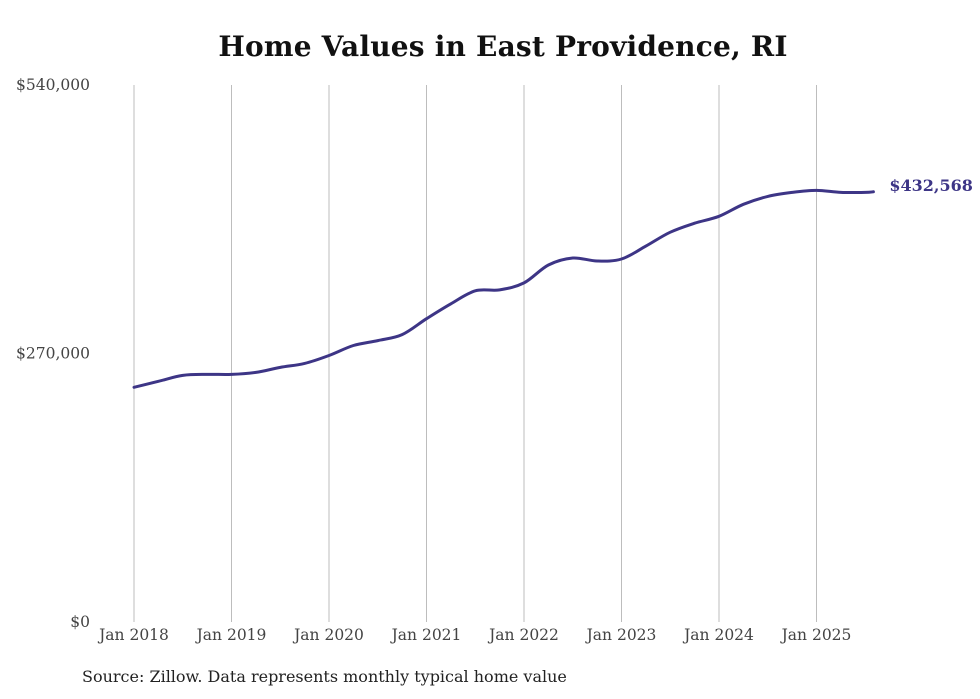 This screenshot has width=980, height=699. Describe the element at coordinates (80, 622) in the screenshot. I see `y-tick-label: $0` at that location.